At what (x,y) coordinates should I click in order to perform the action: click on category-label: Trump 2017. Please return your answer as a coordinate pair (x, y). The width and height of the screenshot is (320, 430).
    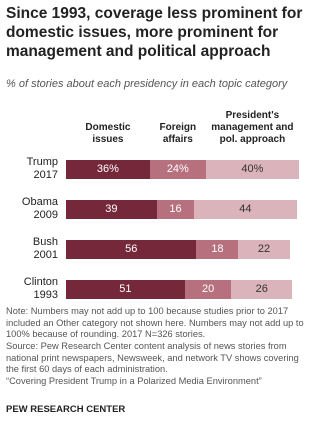
    Looking at the image, I should click on (30, 169).